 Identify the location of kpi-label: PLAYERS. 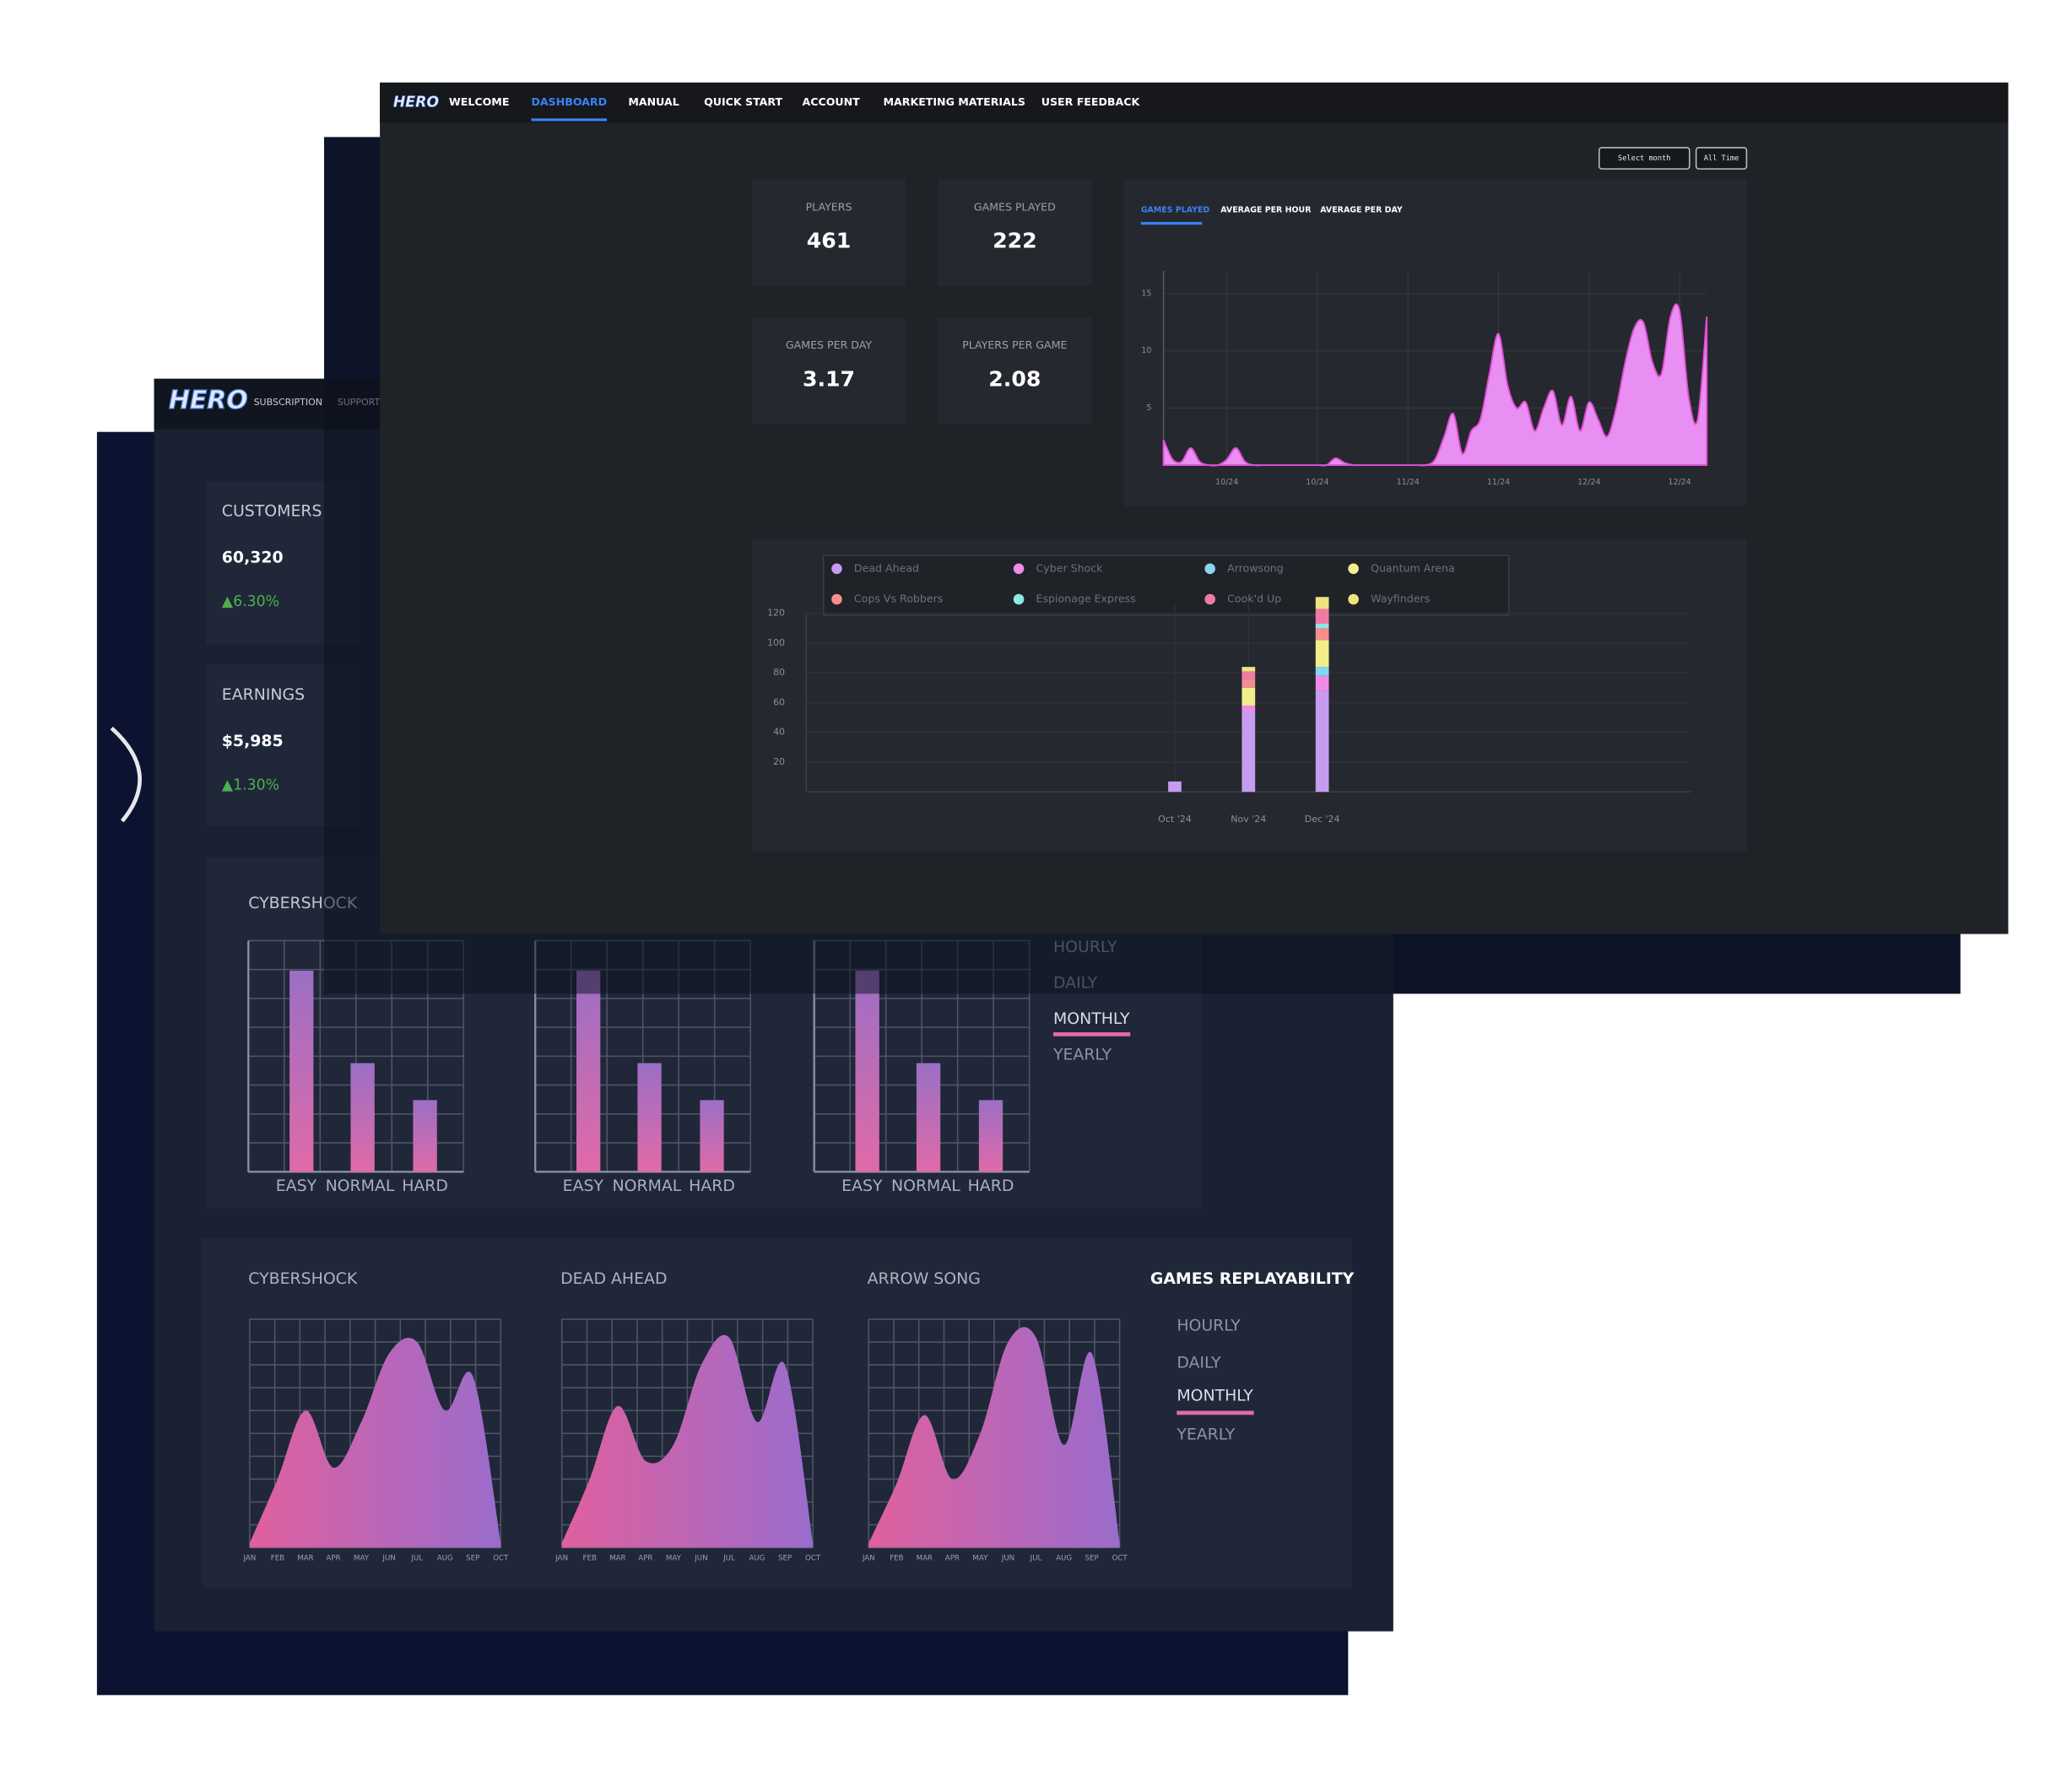
(829, 206).